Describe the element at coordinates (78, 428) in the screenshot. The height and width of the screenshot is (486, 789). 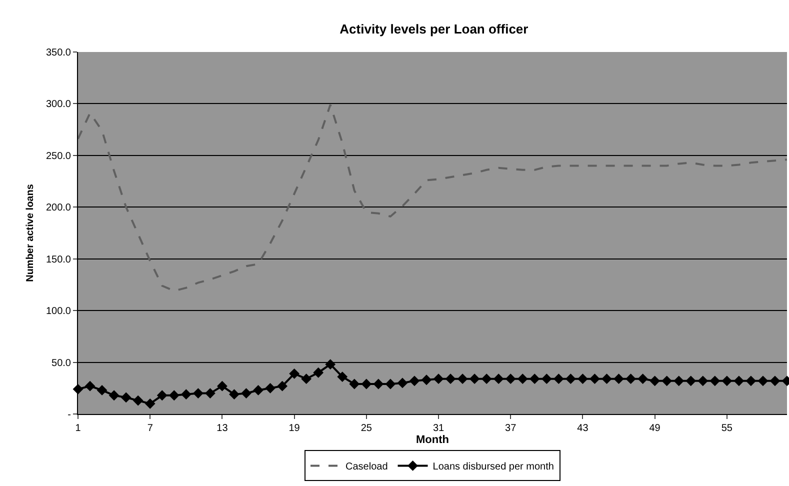
I see `x-tick-label: 1` at that location.